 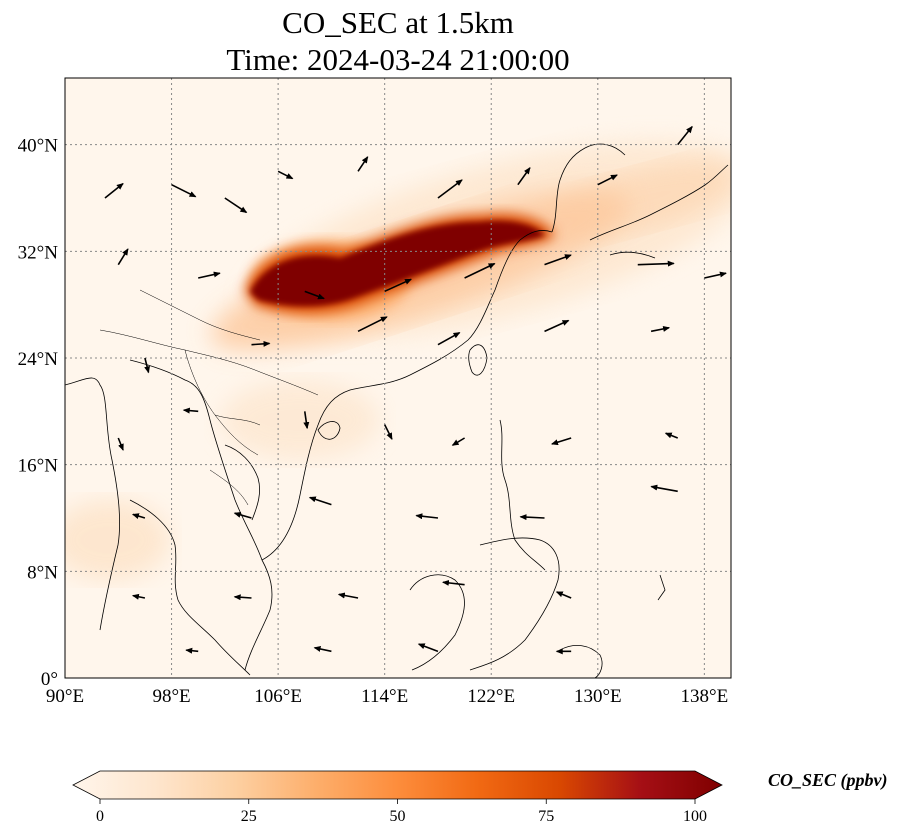 I want to click on title-line-1: CO_SEC at 1.5km, so click(x=398, y=22).